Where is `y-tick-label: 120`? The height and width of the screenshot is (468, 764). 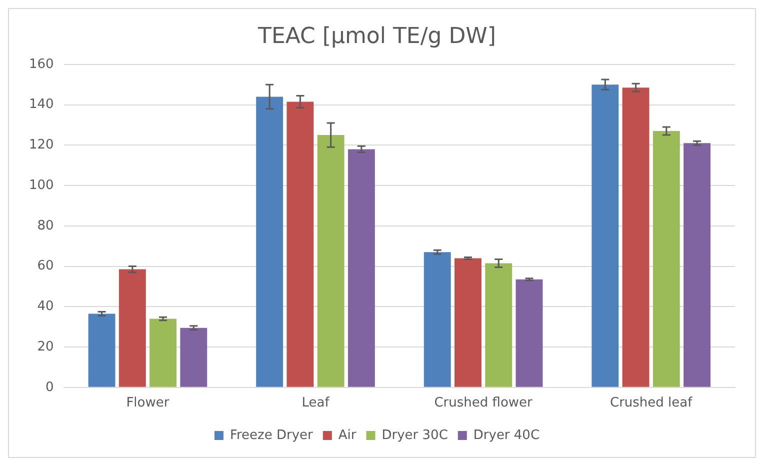
y-tick-label: 120 is located at coordinates (41, 145).